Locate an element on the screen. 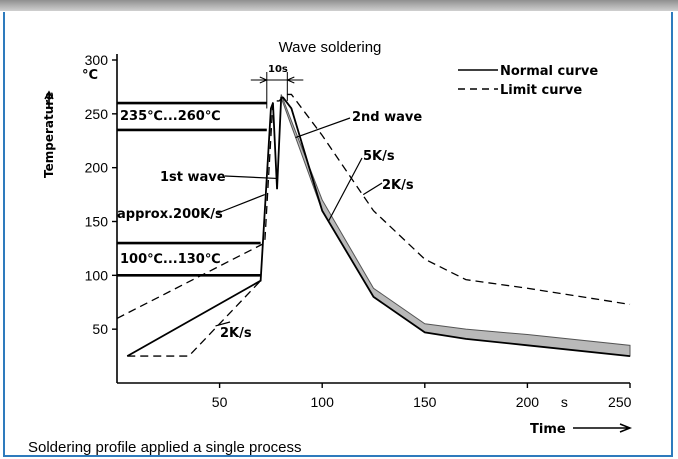 The image size is (678, 459). x-tick-label: s is located at coordinates (564, 402).